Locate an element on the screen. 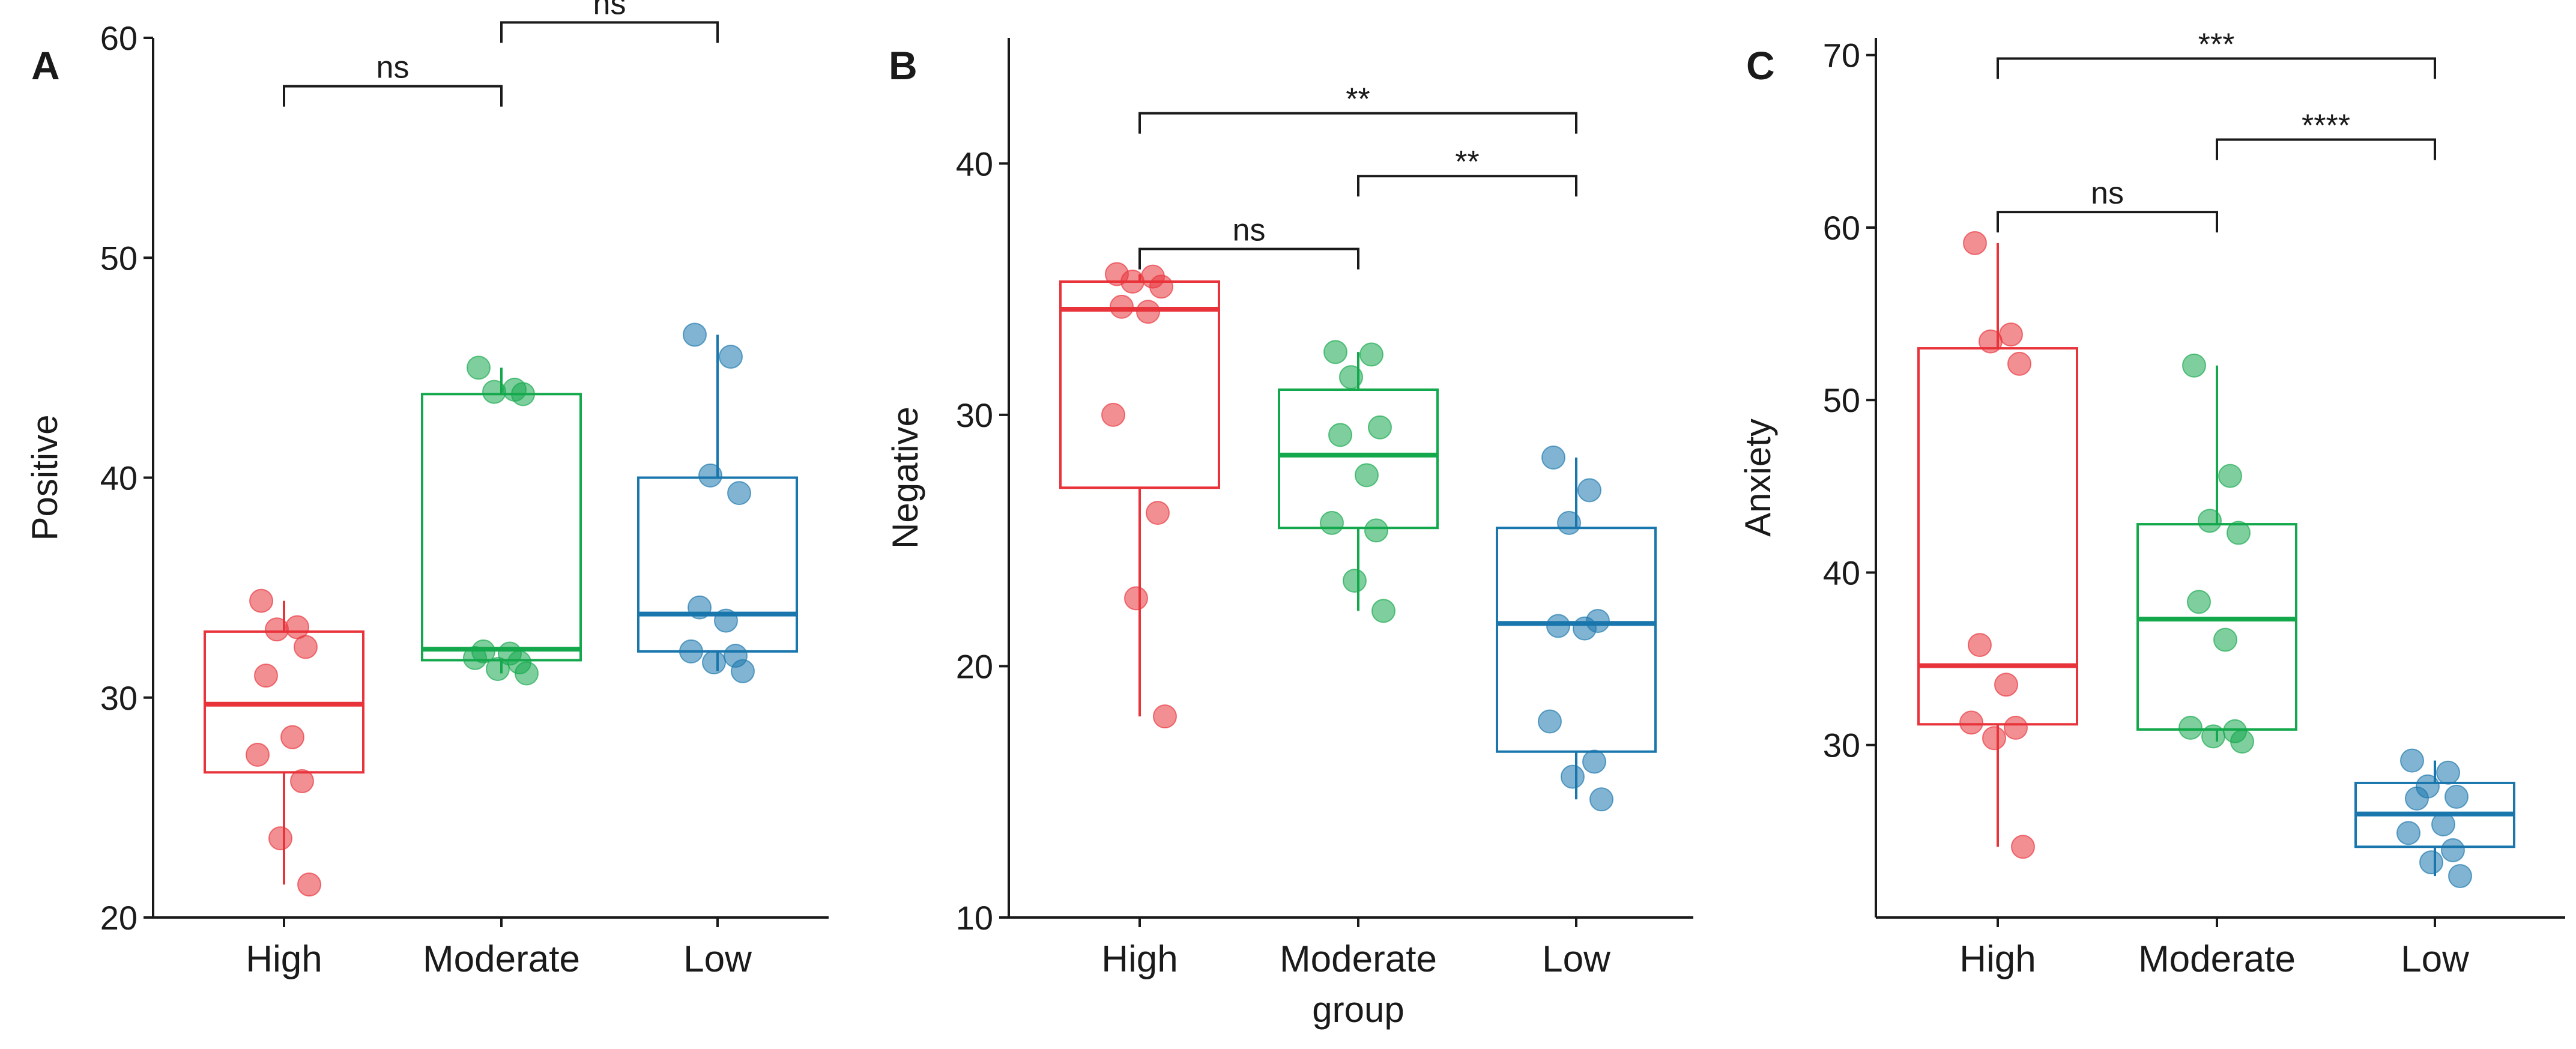 The image size is (2576, 1049). y-tick-label: 20 is located at coordinates (119, 918).